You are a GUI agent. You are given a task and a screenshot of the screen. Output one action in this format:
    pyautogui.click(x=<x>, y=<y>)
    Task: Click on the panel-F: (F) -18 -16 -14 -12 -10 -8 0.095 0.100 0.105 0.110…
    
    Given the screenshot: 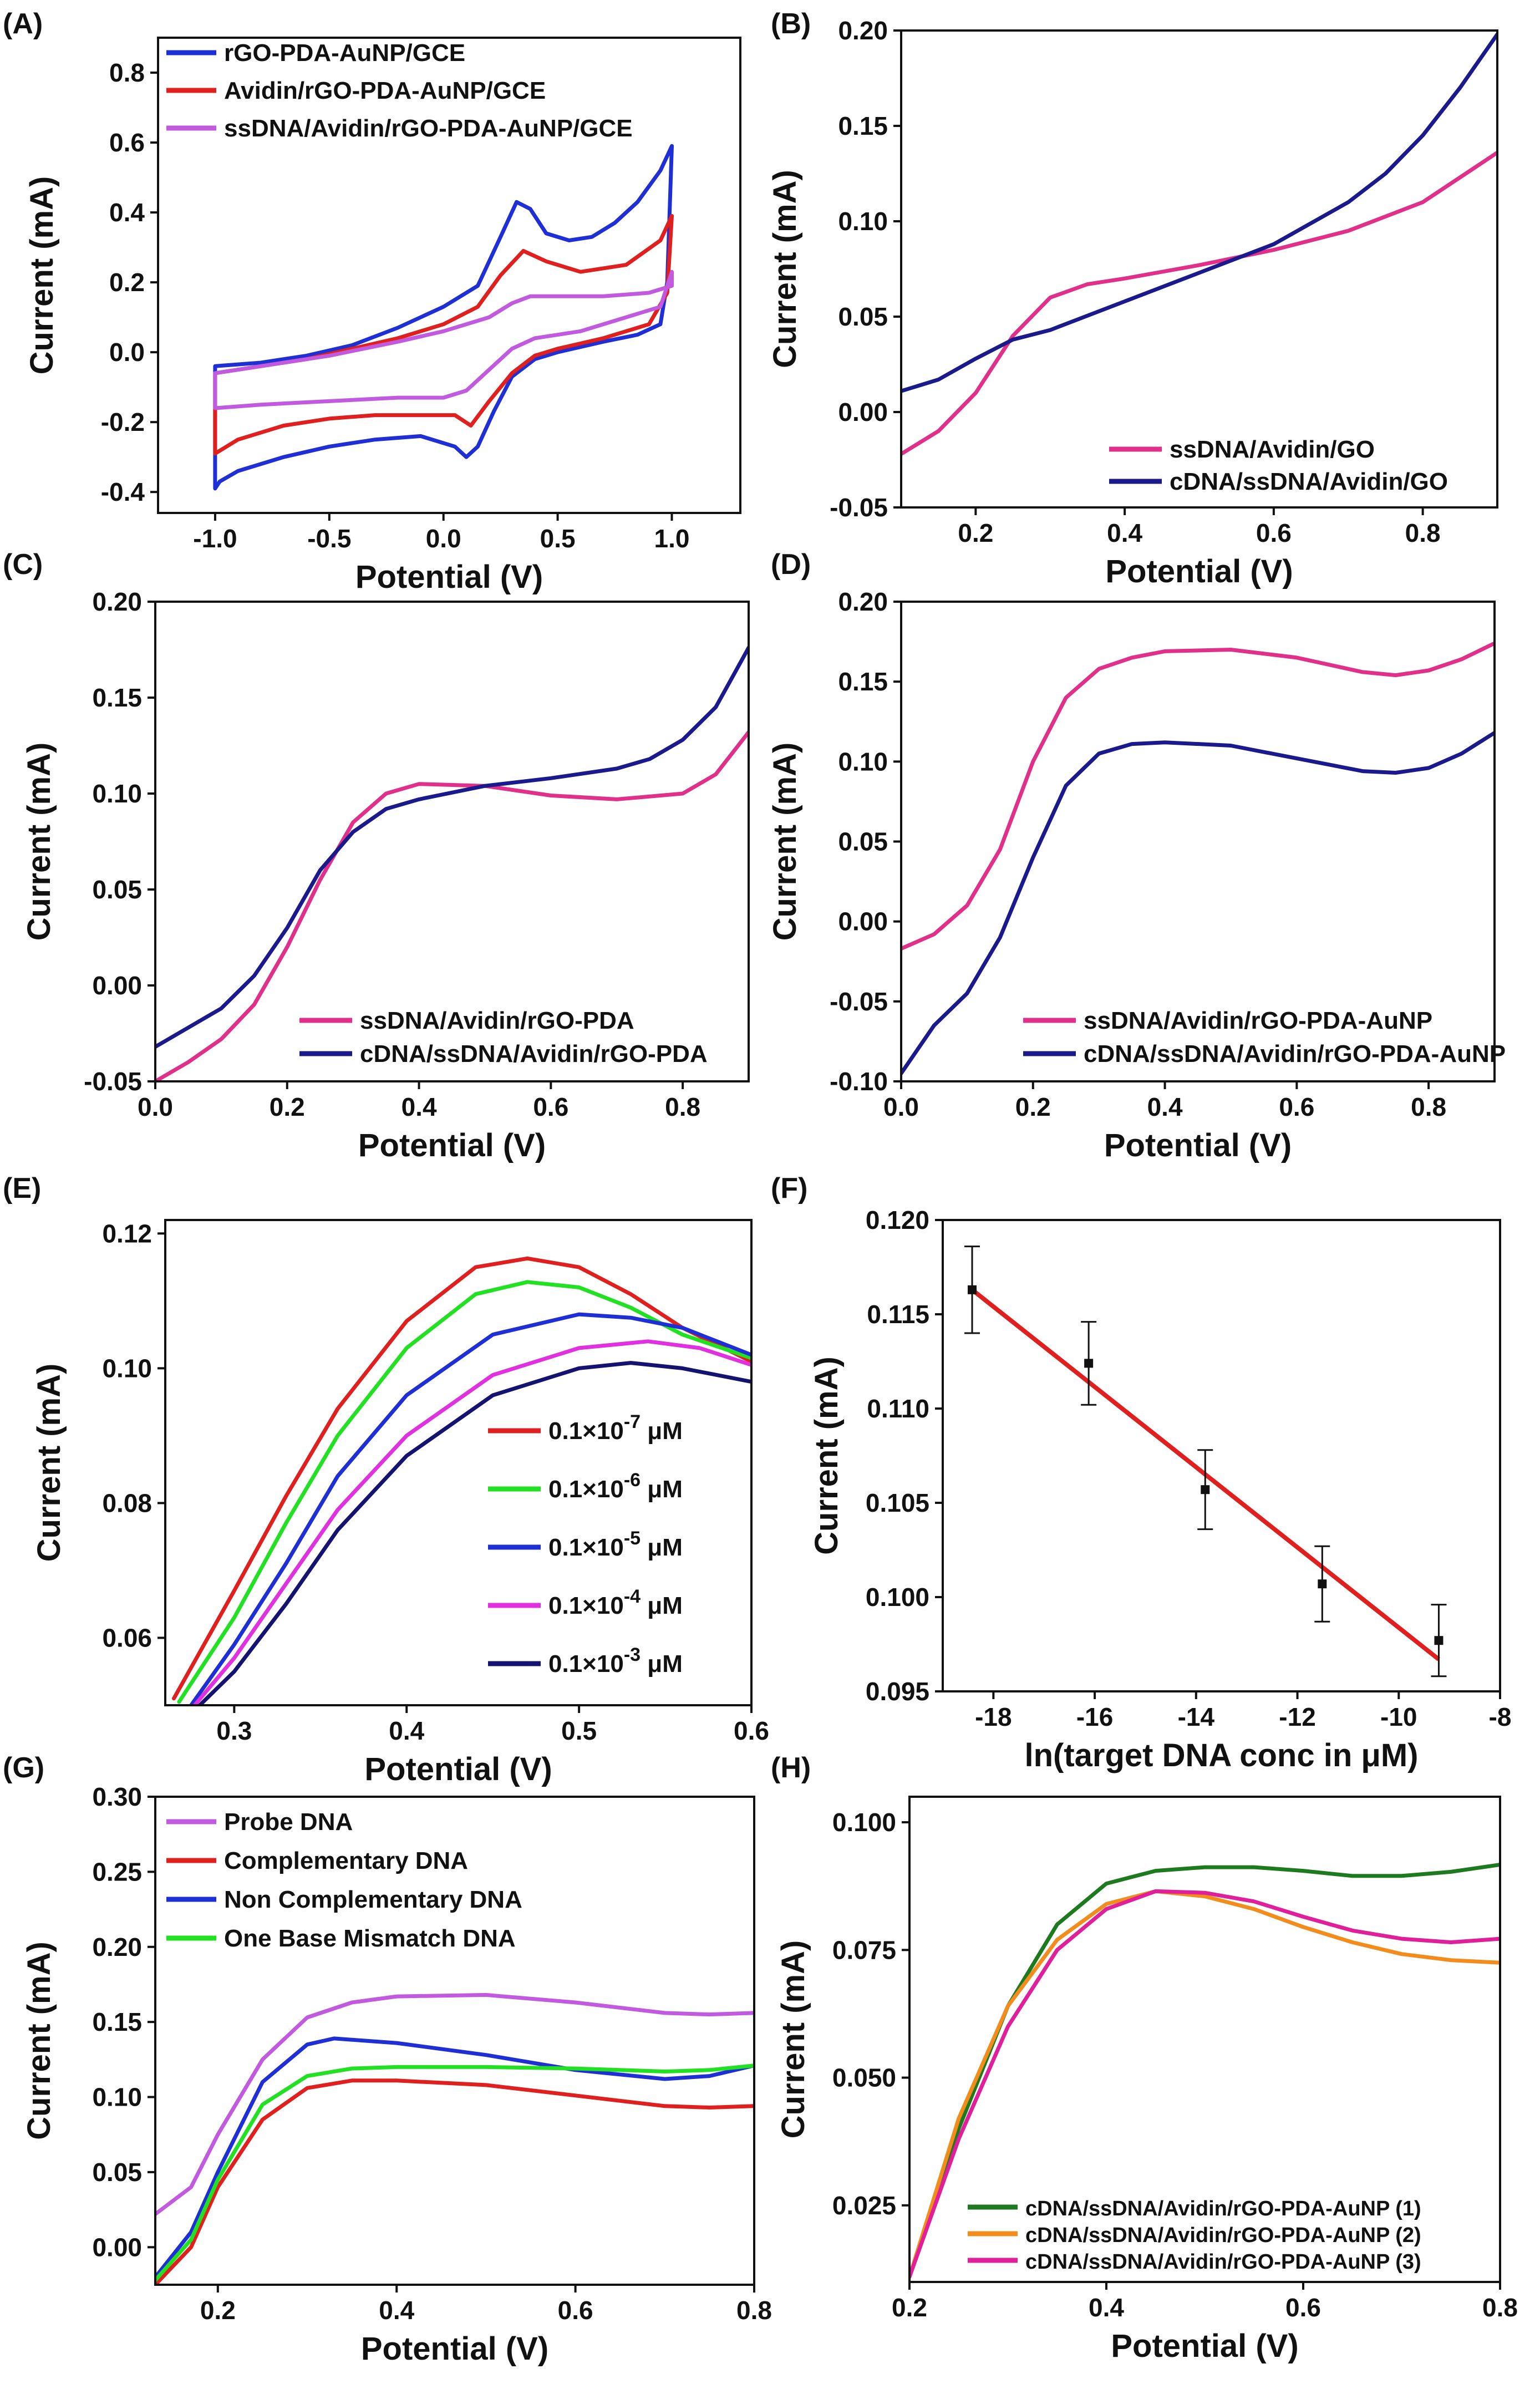 What is the action you would take?
    pyautogui.click(x=1141, y=1472)
    